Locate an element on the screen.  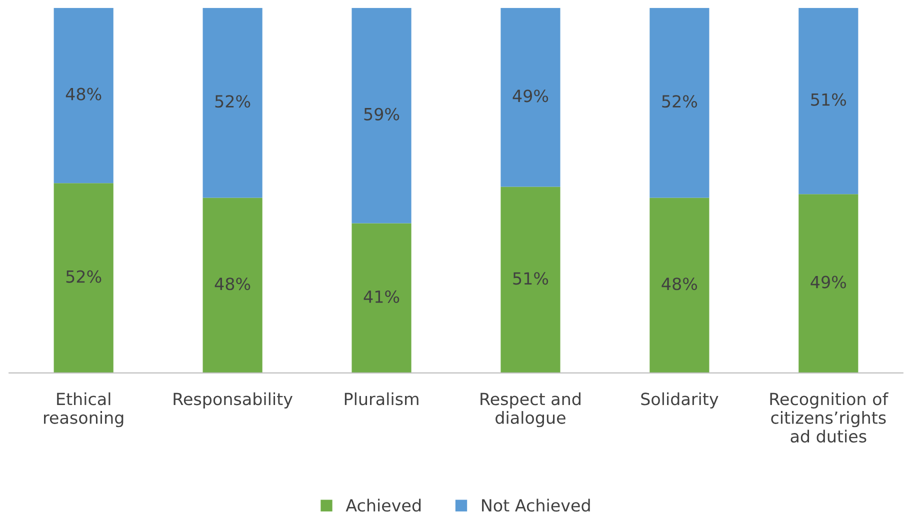
x-tick-label: Ethical reasoning is located at coordinates (84, 410).